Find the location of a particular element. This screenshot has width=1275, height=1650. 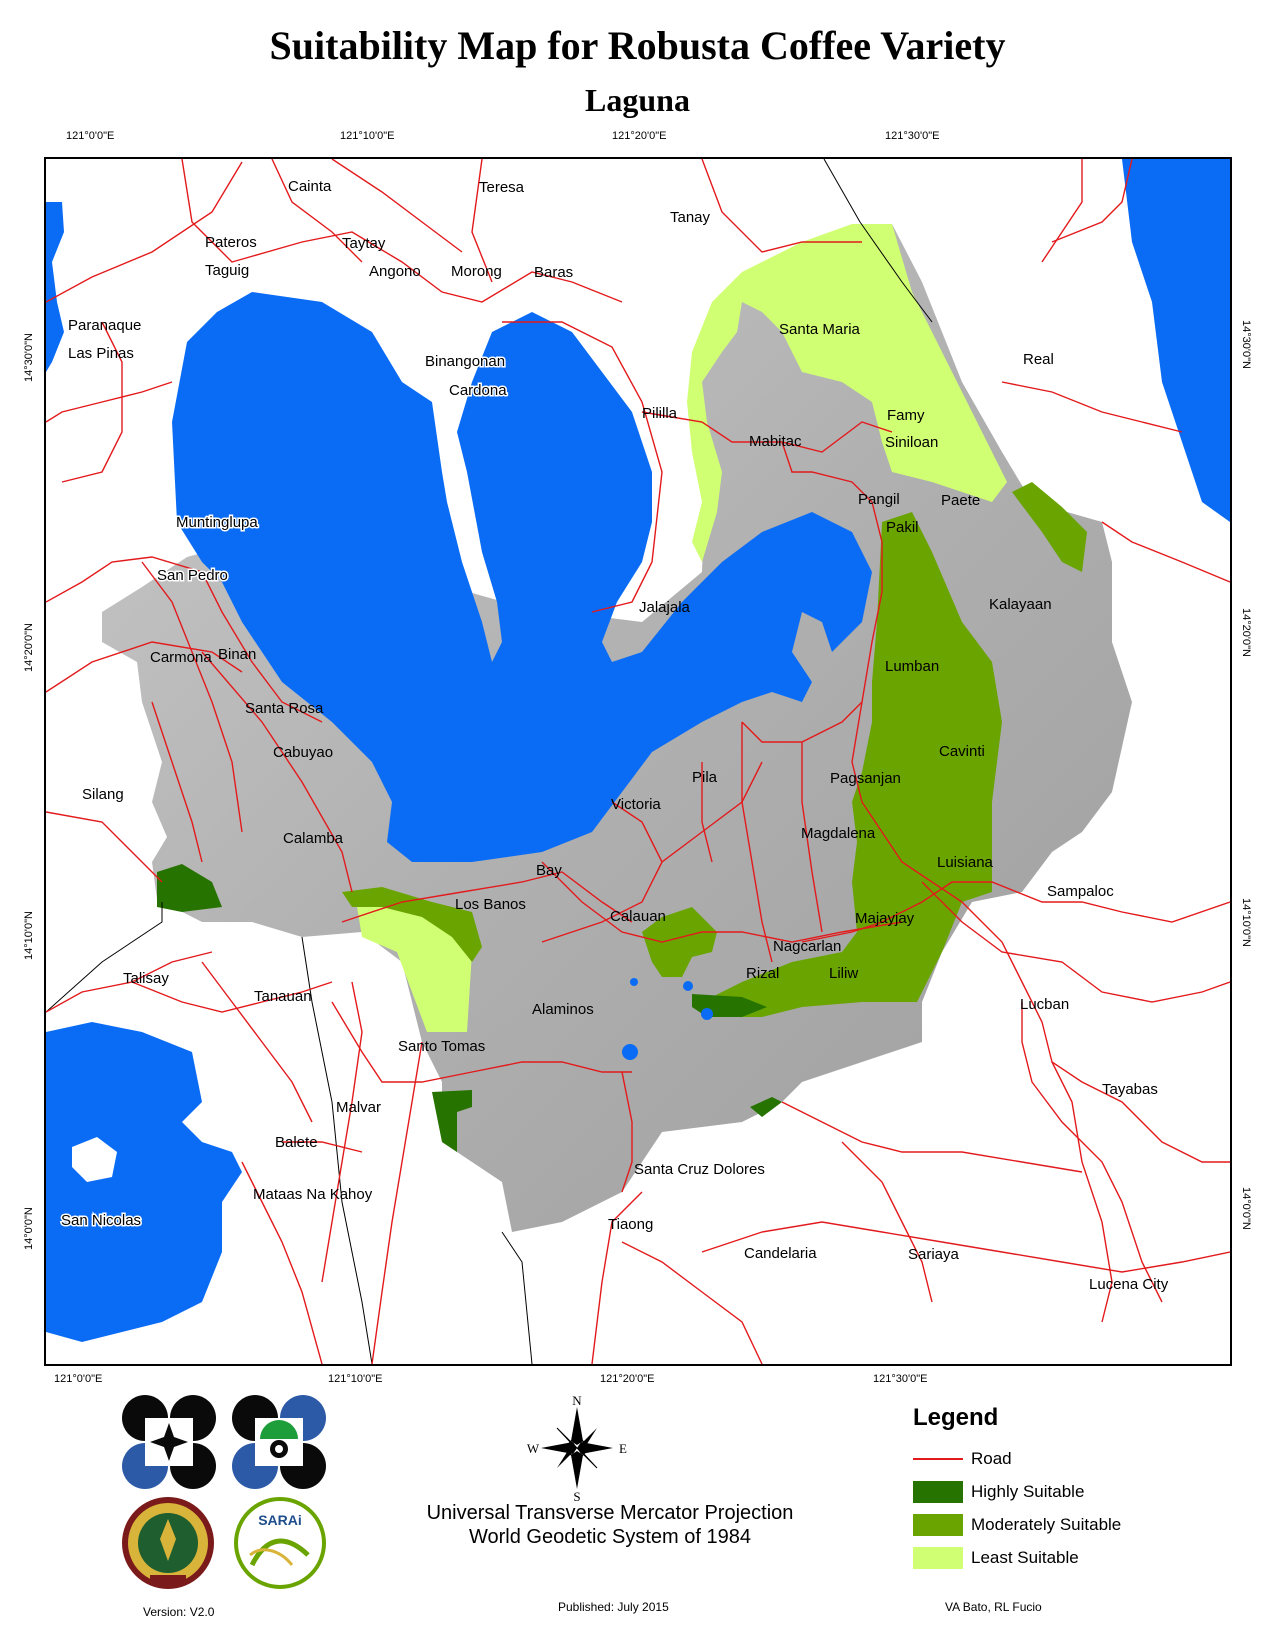

lon-label-top: 121°10'0"E is located at coordinates (367, 136).